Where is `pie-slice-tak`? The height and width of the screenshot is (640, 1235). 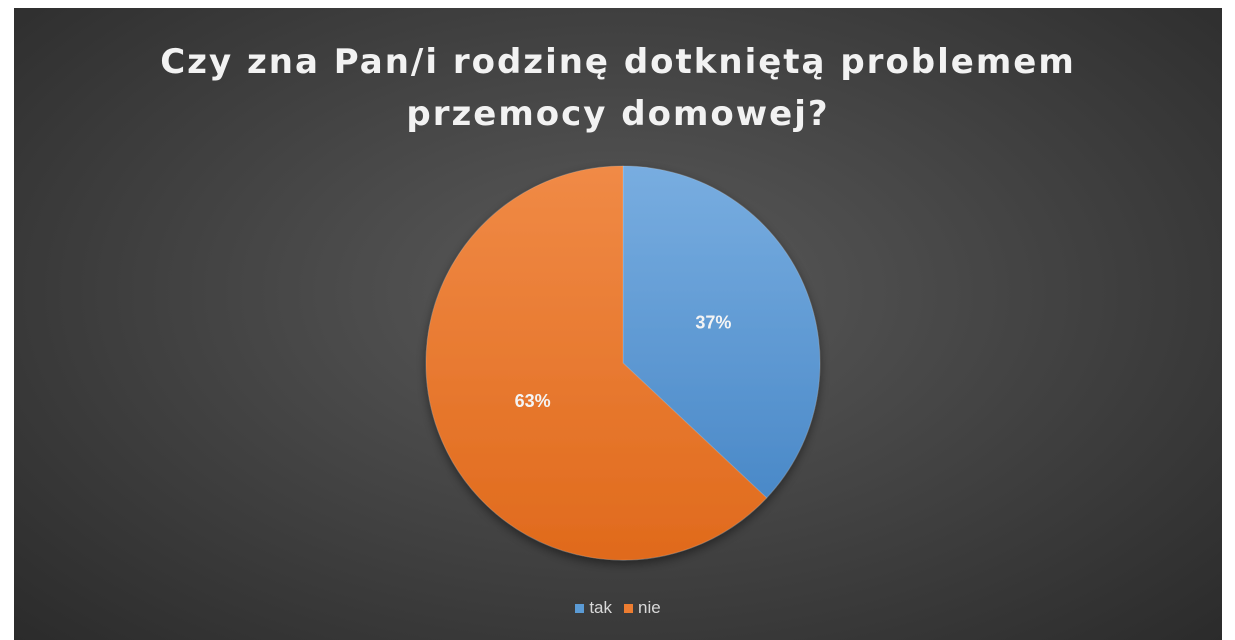 pie-slice-tak is located at coordinates (721, 332).